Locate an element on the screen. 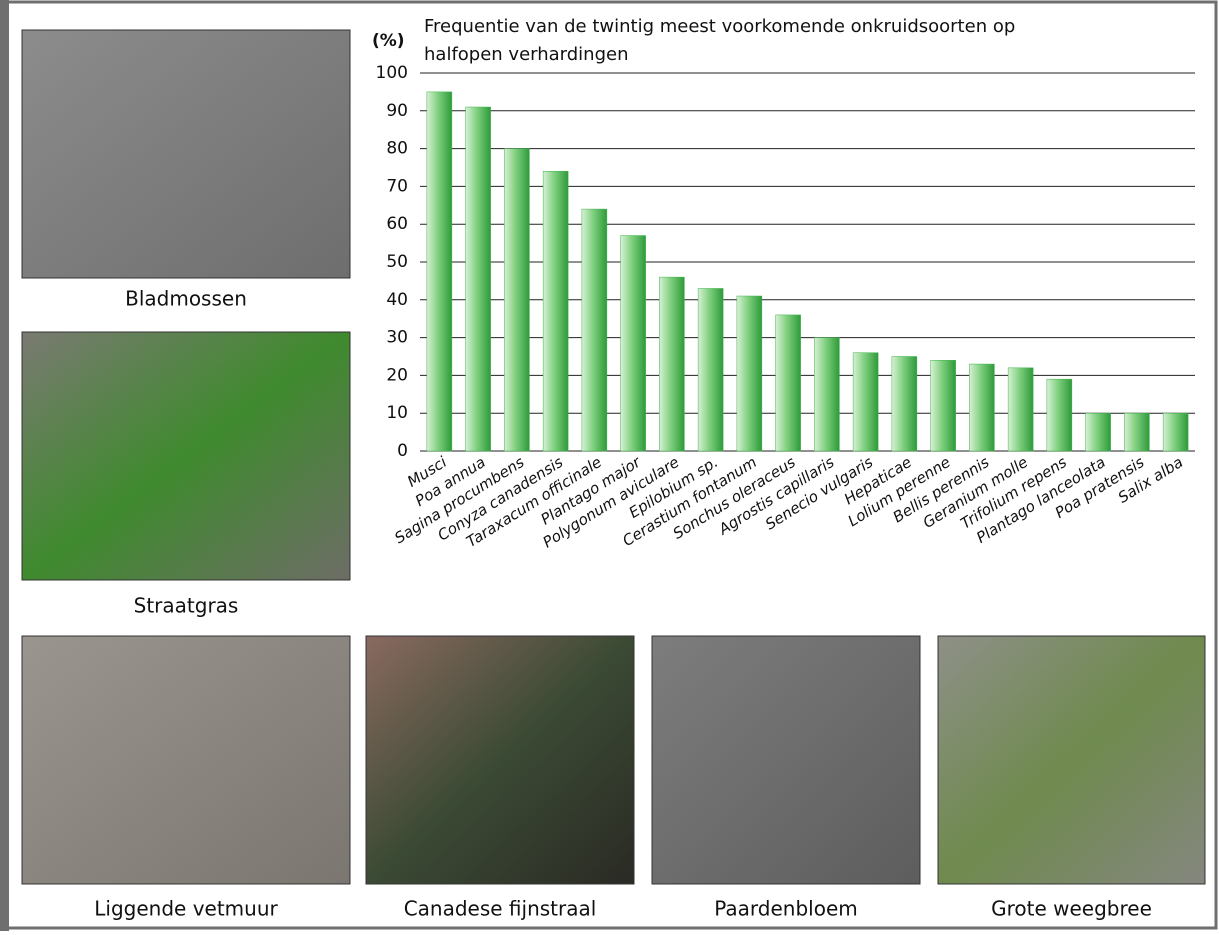 The image size is (1219, 935). frame-edge is located at coordinates (4, 465).